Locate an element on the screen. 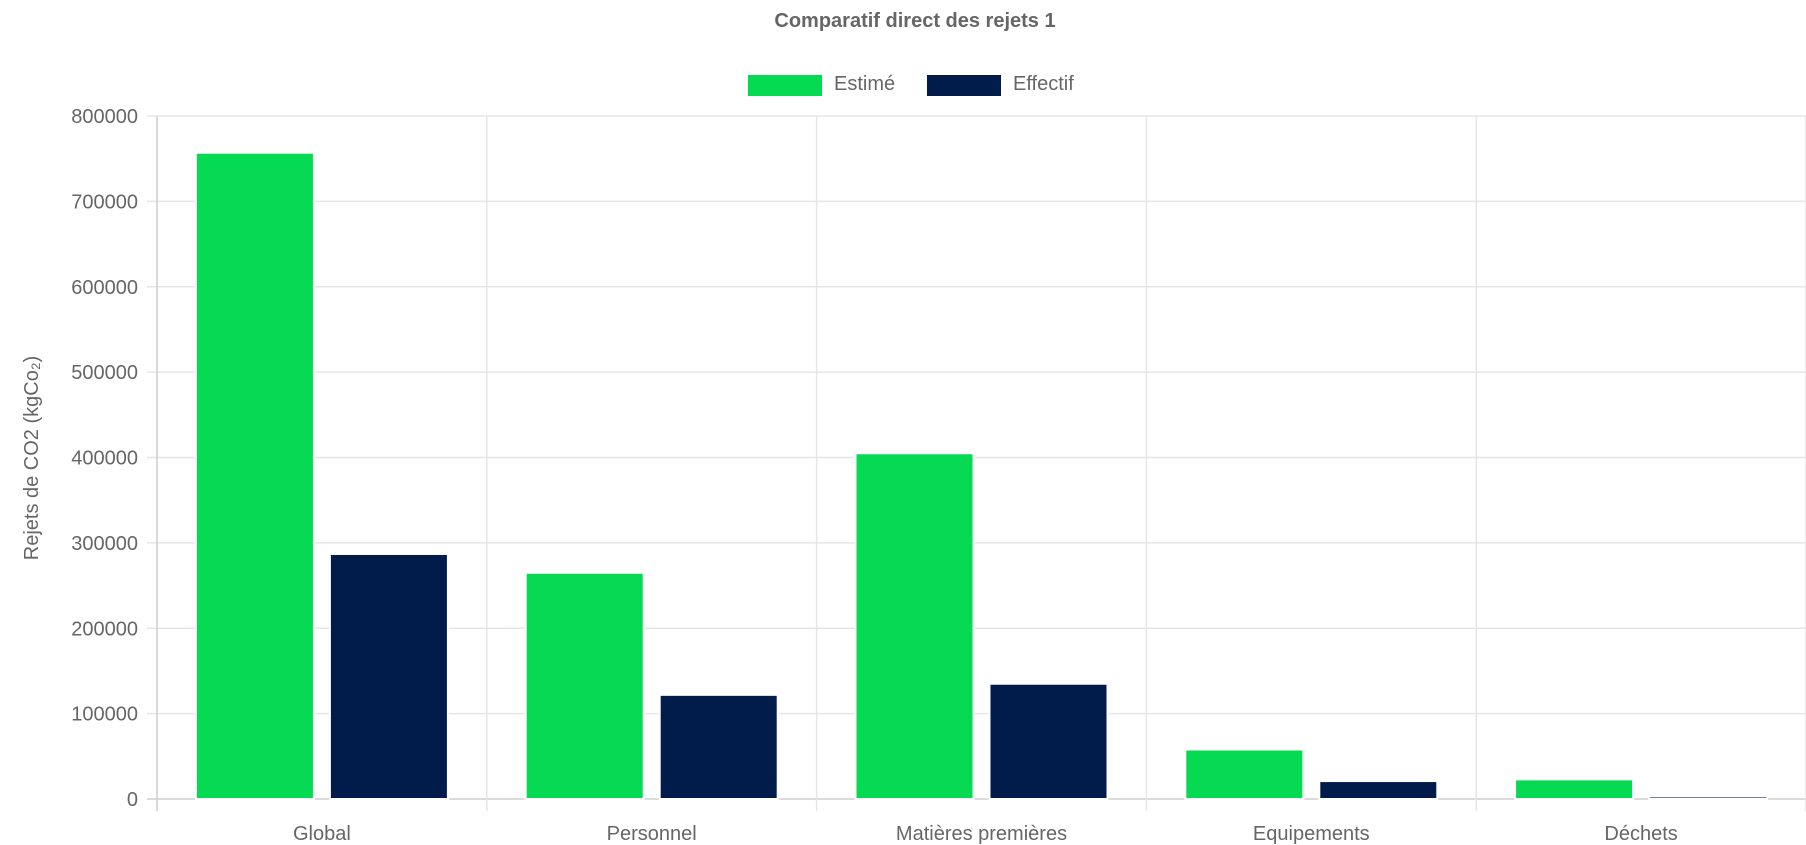 The image size is (1806, 845). y-tick-label: 800000 is located at coordinates (104, 117).